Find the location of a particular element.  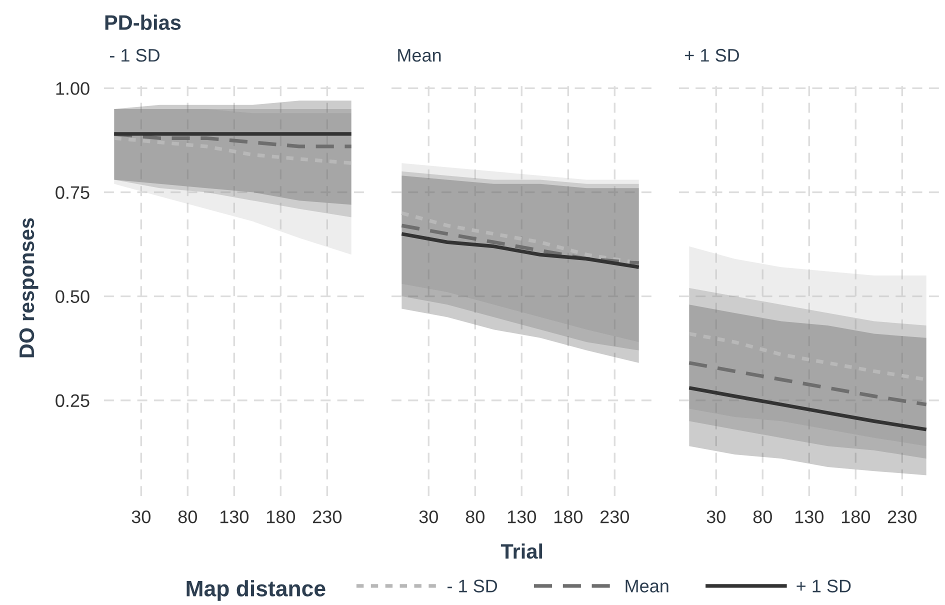

y-tick-label: 0.75 is located at coordinates (73, 192).